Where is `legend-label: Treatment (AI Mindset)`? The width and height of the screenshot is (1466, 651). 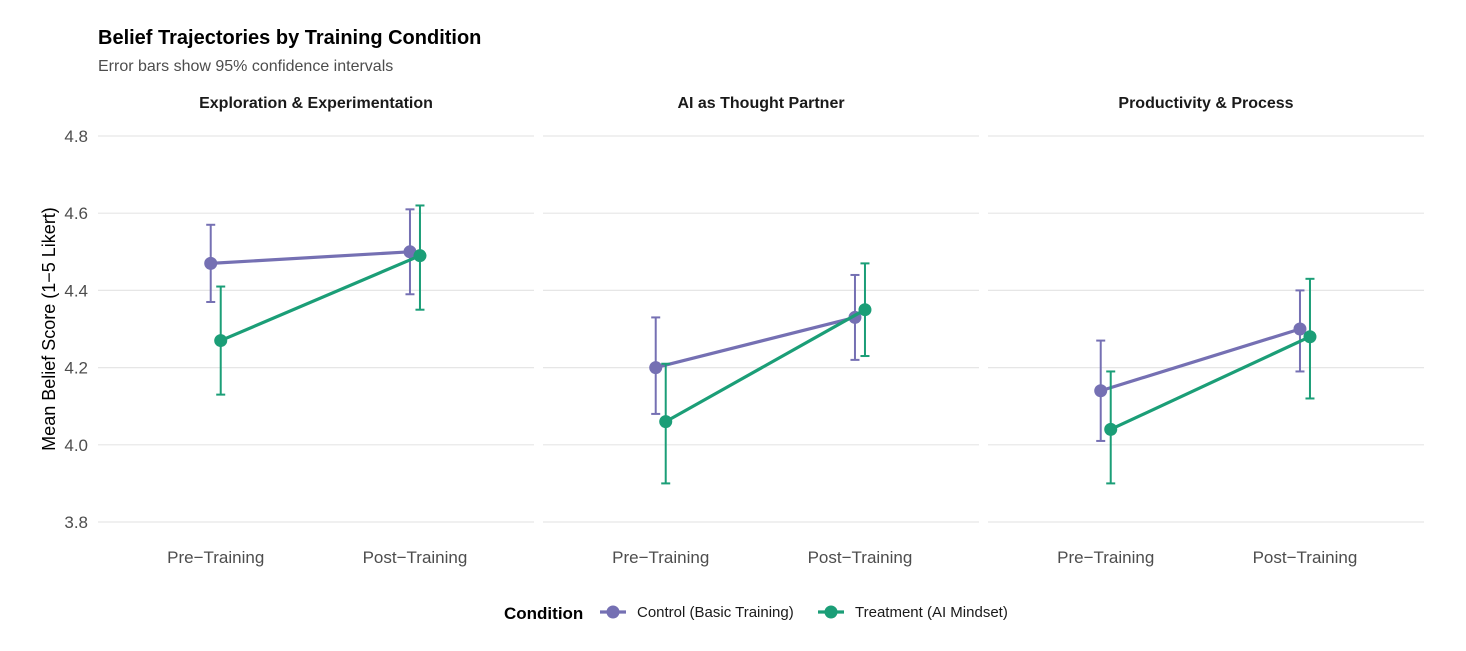
legend-label: Treatment (AI Mindset) is located at coordinates (931, 612).